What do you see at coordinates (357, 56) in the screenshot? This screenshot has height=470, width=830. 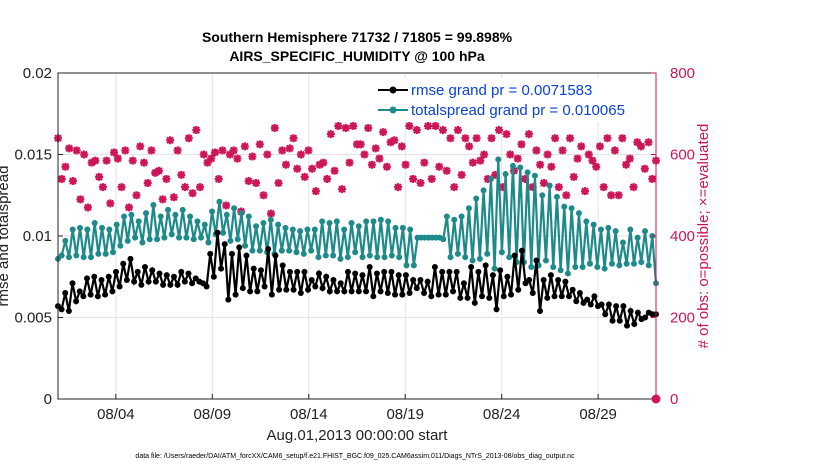 I see `chart-subtitle: AIRS_SPECIFIC_HUMIDITY @ 100 hPa` at bounding box center [357, 56].